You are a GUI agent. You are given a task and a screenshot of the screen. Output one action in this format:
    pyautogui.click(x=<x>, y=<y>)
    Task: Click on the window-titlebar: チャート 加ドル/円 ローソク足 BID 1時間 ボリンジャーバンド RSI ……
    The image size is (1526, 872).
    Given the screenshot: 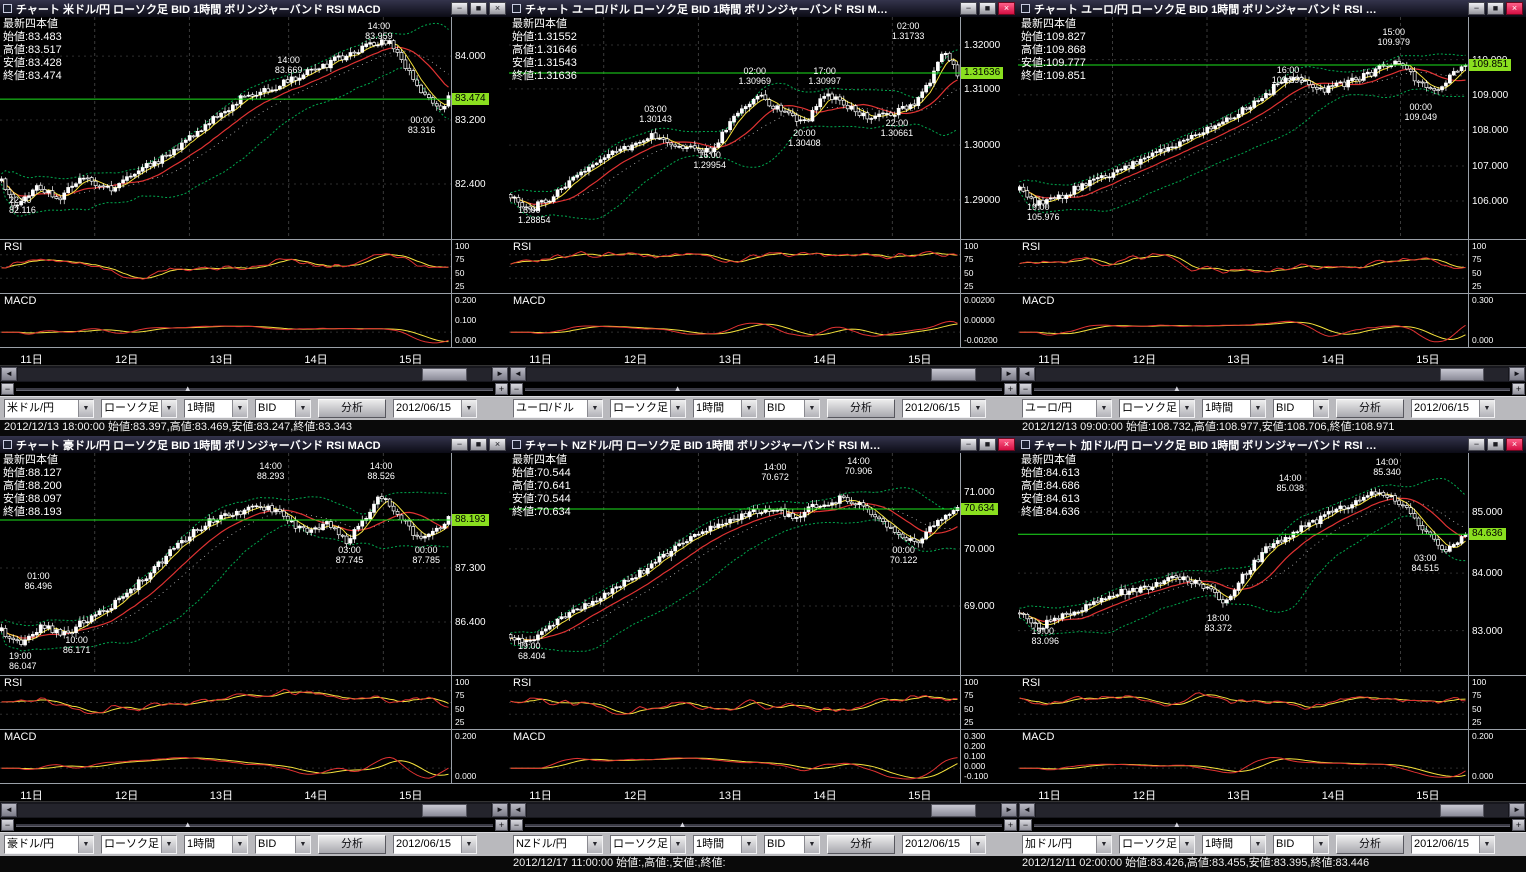 What is the action you would take?
    pyautogui.click(x=1272, y=444)
    